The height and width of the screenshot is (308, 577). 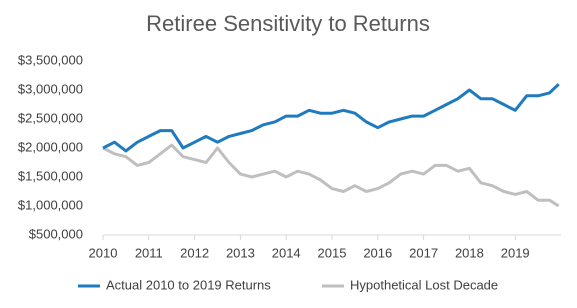 What do you see at coordinates (50, 117) in the screenshot?
I see `y-tick-label: $2,500,000` at bounding box center [50, 117].